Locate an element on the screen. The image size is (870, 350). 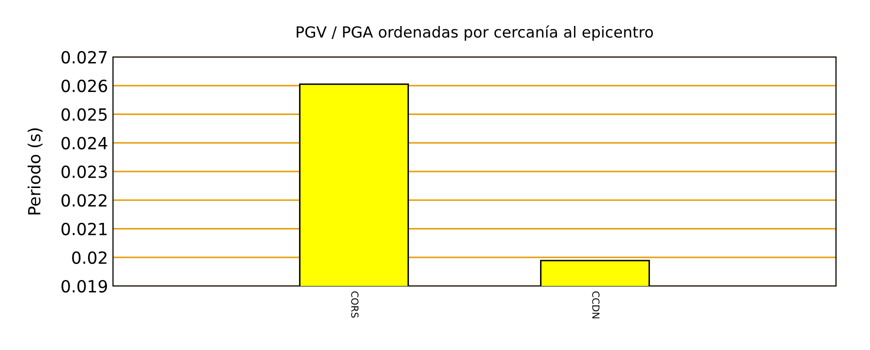
chart-title: PGV / PGA ordenadas por cercanía al epicentro is located at coordinates (474, 33).